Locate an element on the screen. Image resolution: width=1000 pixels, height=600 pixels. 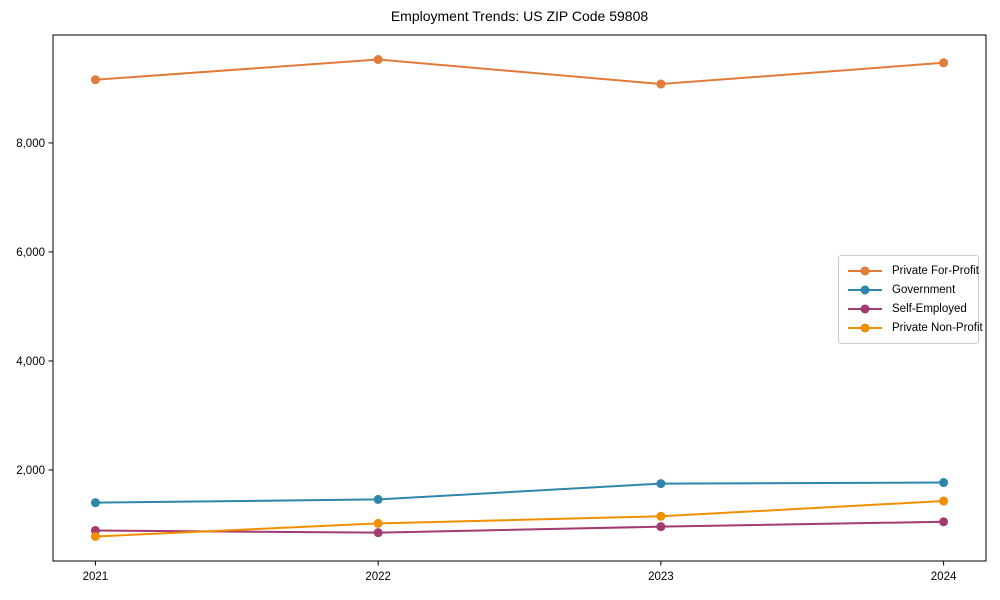
legend-entry: Private Non-Profit is located at coordinates (915, 328).